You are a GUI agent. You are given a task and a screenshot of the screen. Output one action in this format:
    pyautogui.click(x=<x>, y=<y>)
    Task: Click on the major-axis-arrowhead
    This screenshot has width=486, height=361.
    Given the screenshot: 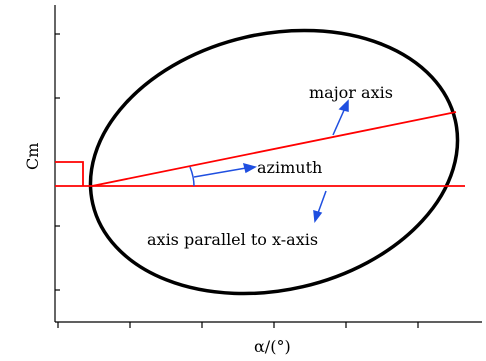 What is the action you would take?
    pyautogui.click(x=343, y=105)
    